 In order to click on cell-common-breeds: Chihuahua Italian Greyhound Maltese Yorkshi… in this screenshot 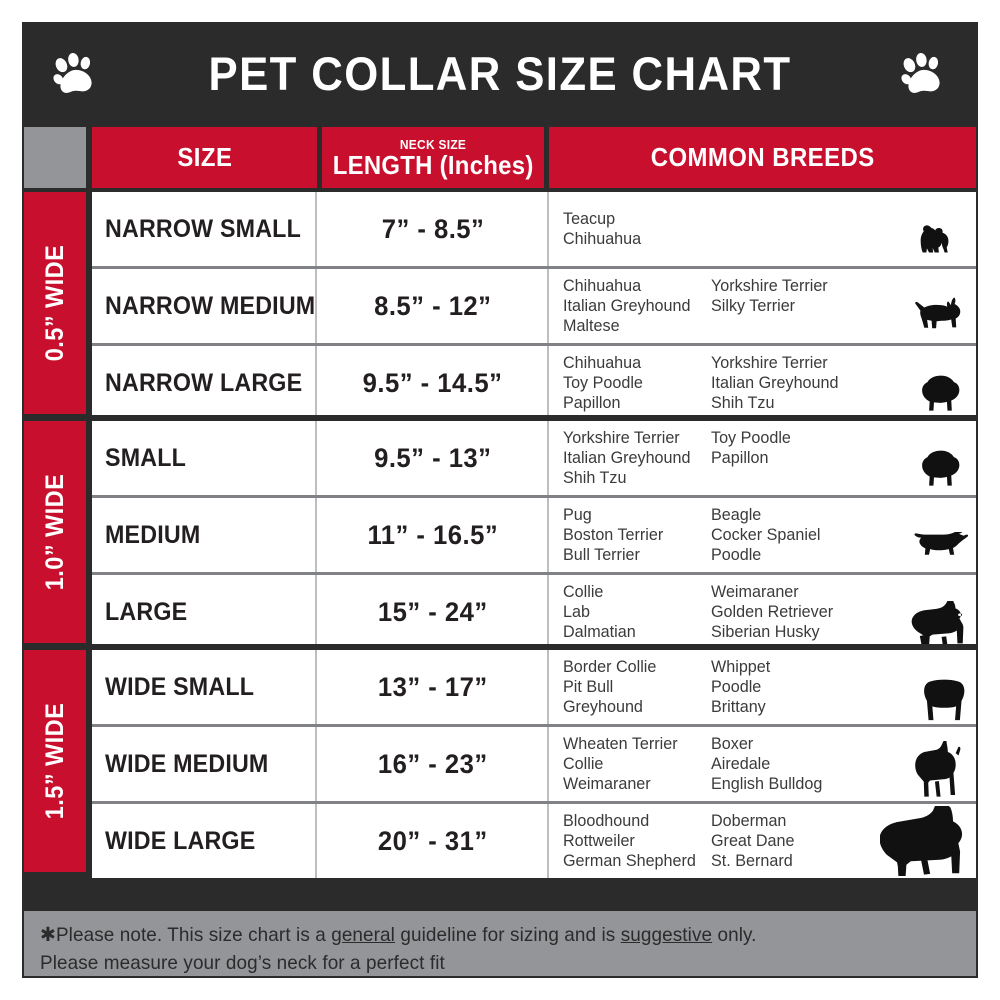, I will do `click(763, 306)`.